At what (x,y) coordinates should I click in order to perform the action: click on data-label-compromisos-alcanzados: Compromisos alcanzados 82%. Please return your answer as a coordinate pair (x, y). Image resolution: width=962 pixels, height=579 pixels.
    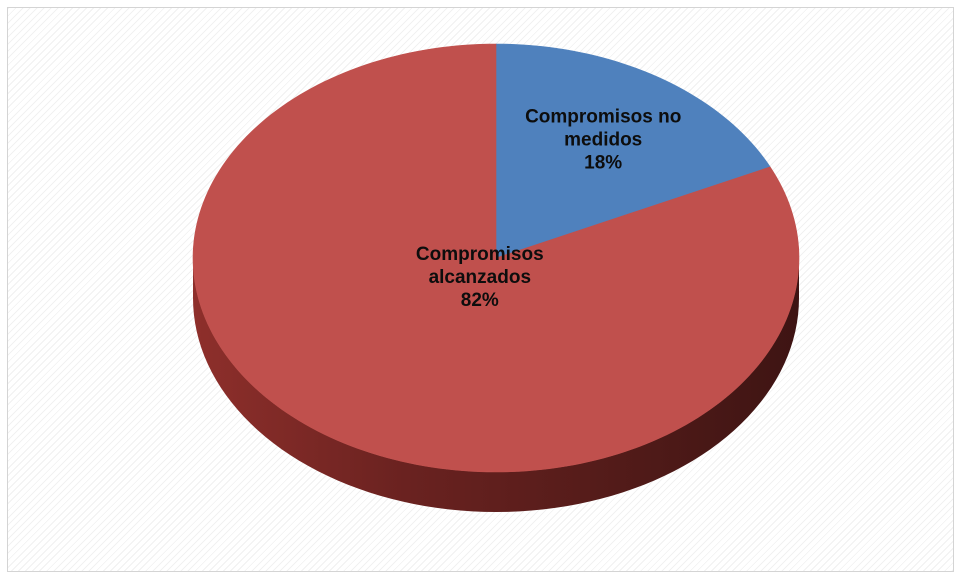
    Looking at the image, I should click on (480, 277).